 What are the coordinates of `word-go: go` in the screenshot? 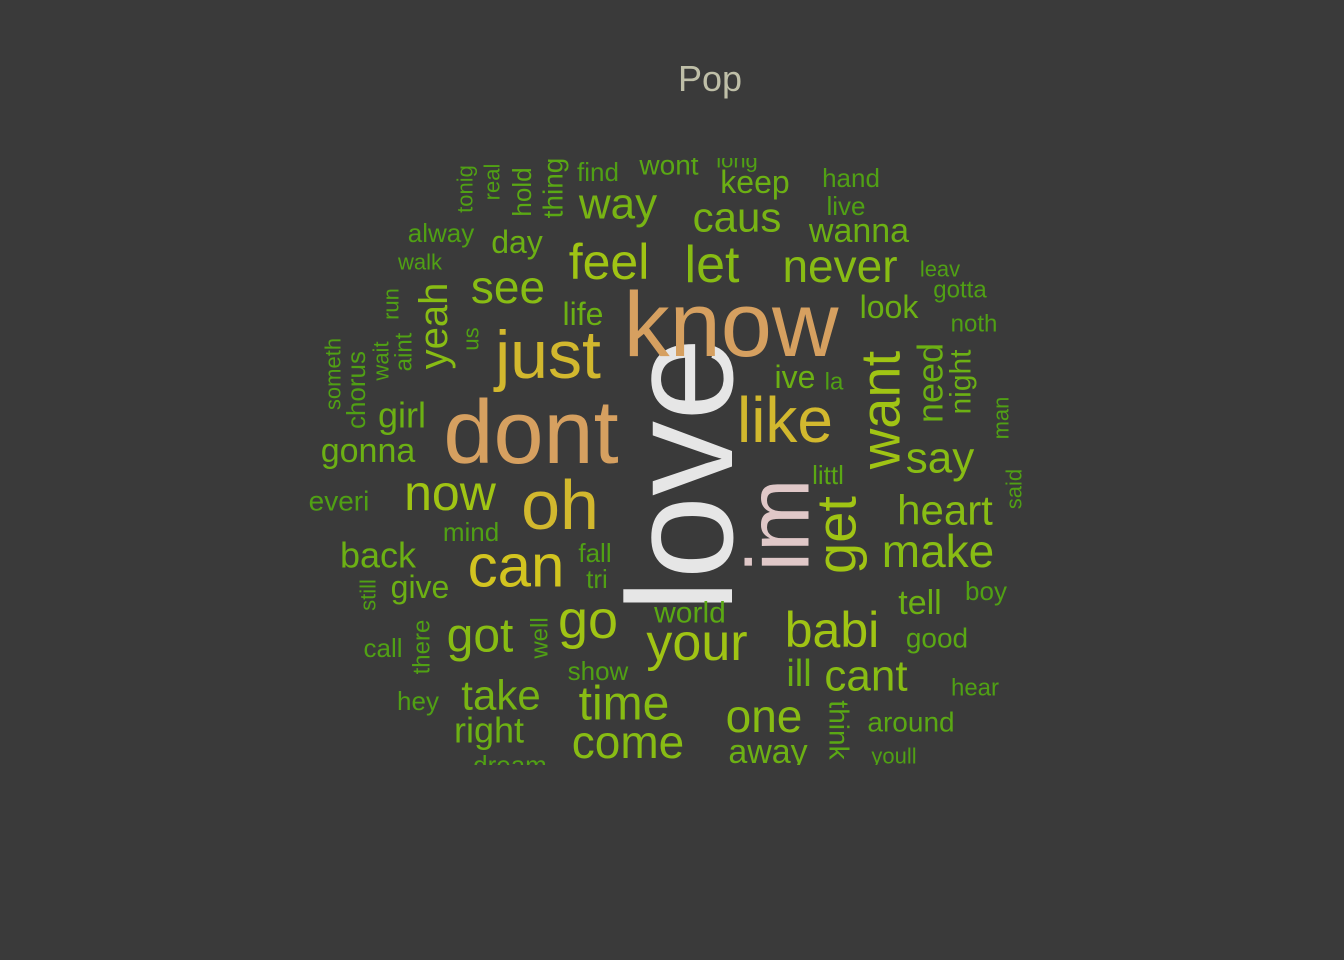 It's located at (588, 620).